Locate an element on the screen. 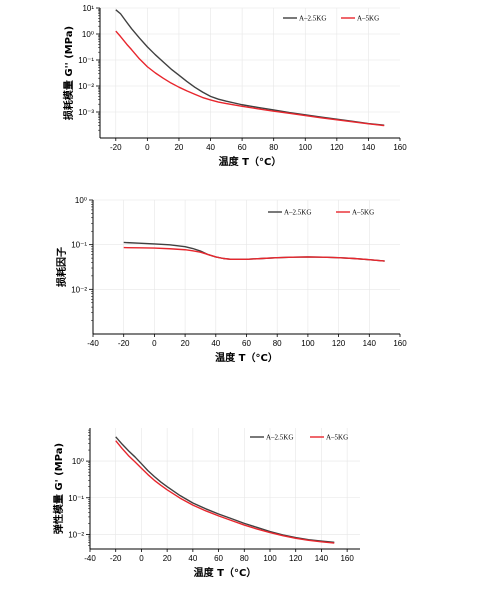  y-axis-title: 损耗模量 G'' (MPa) is located at coordinates (68, 73).